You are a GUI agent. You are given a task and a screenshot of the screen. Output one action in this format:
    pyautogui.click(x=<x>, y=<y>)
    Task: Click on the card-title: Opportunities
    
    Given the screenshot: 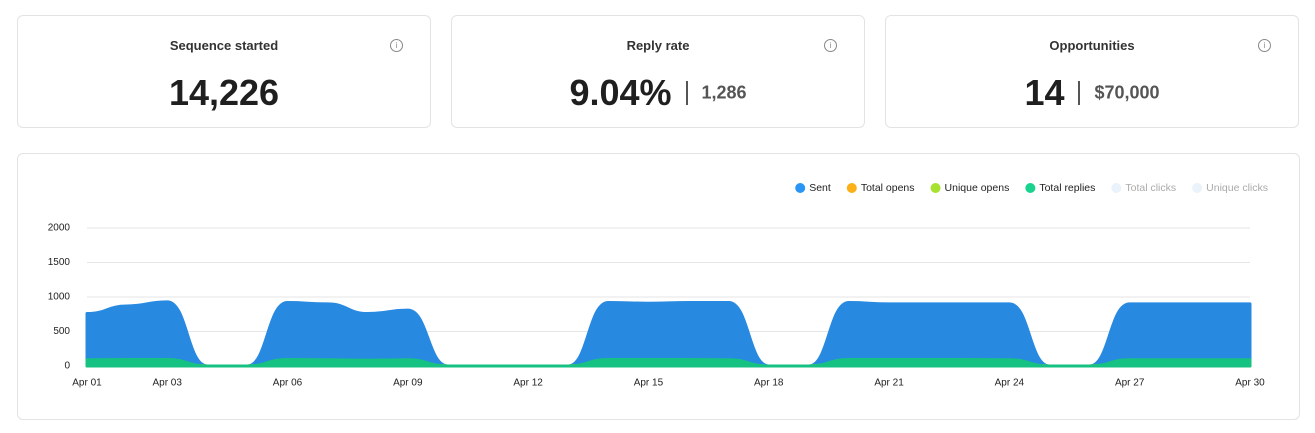 What is the action you would take?
    pyautogui.click(x=1092, y=45)
    